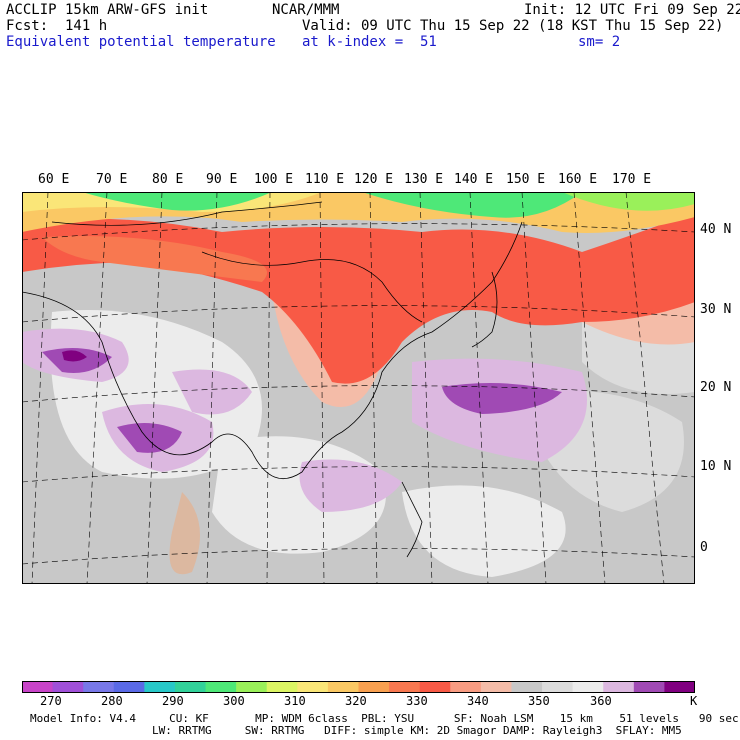  Describe the element at coordinates (274, 179) in the screenshot. I see `lon-label: 100 E` at that location.